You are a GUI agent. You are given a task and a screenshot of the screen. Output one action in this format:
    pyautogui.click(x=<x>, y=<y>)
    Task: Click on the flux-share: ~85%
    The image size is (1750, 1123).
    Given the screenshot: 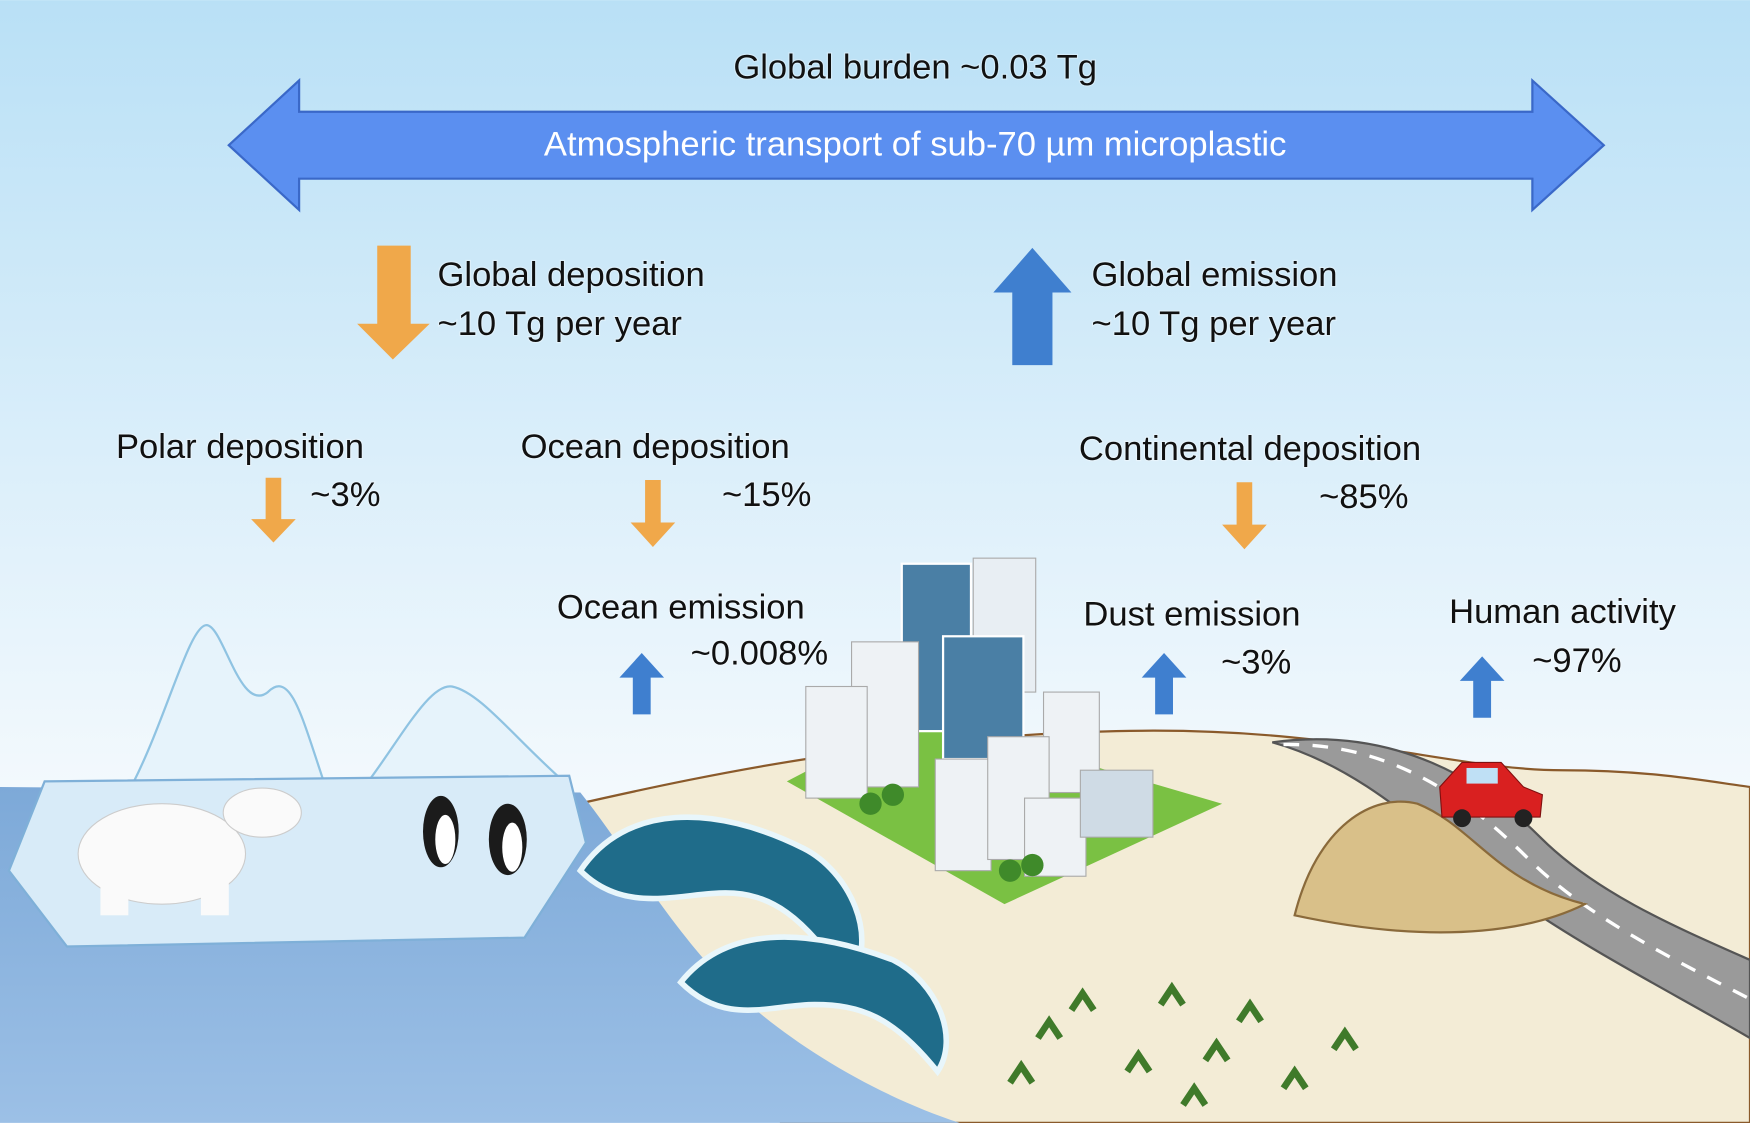 What is the action you would take?
    pyautogui.click(x=1363, y=497)
    